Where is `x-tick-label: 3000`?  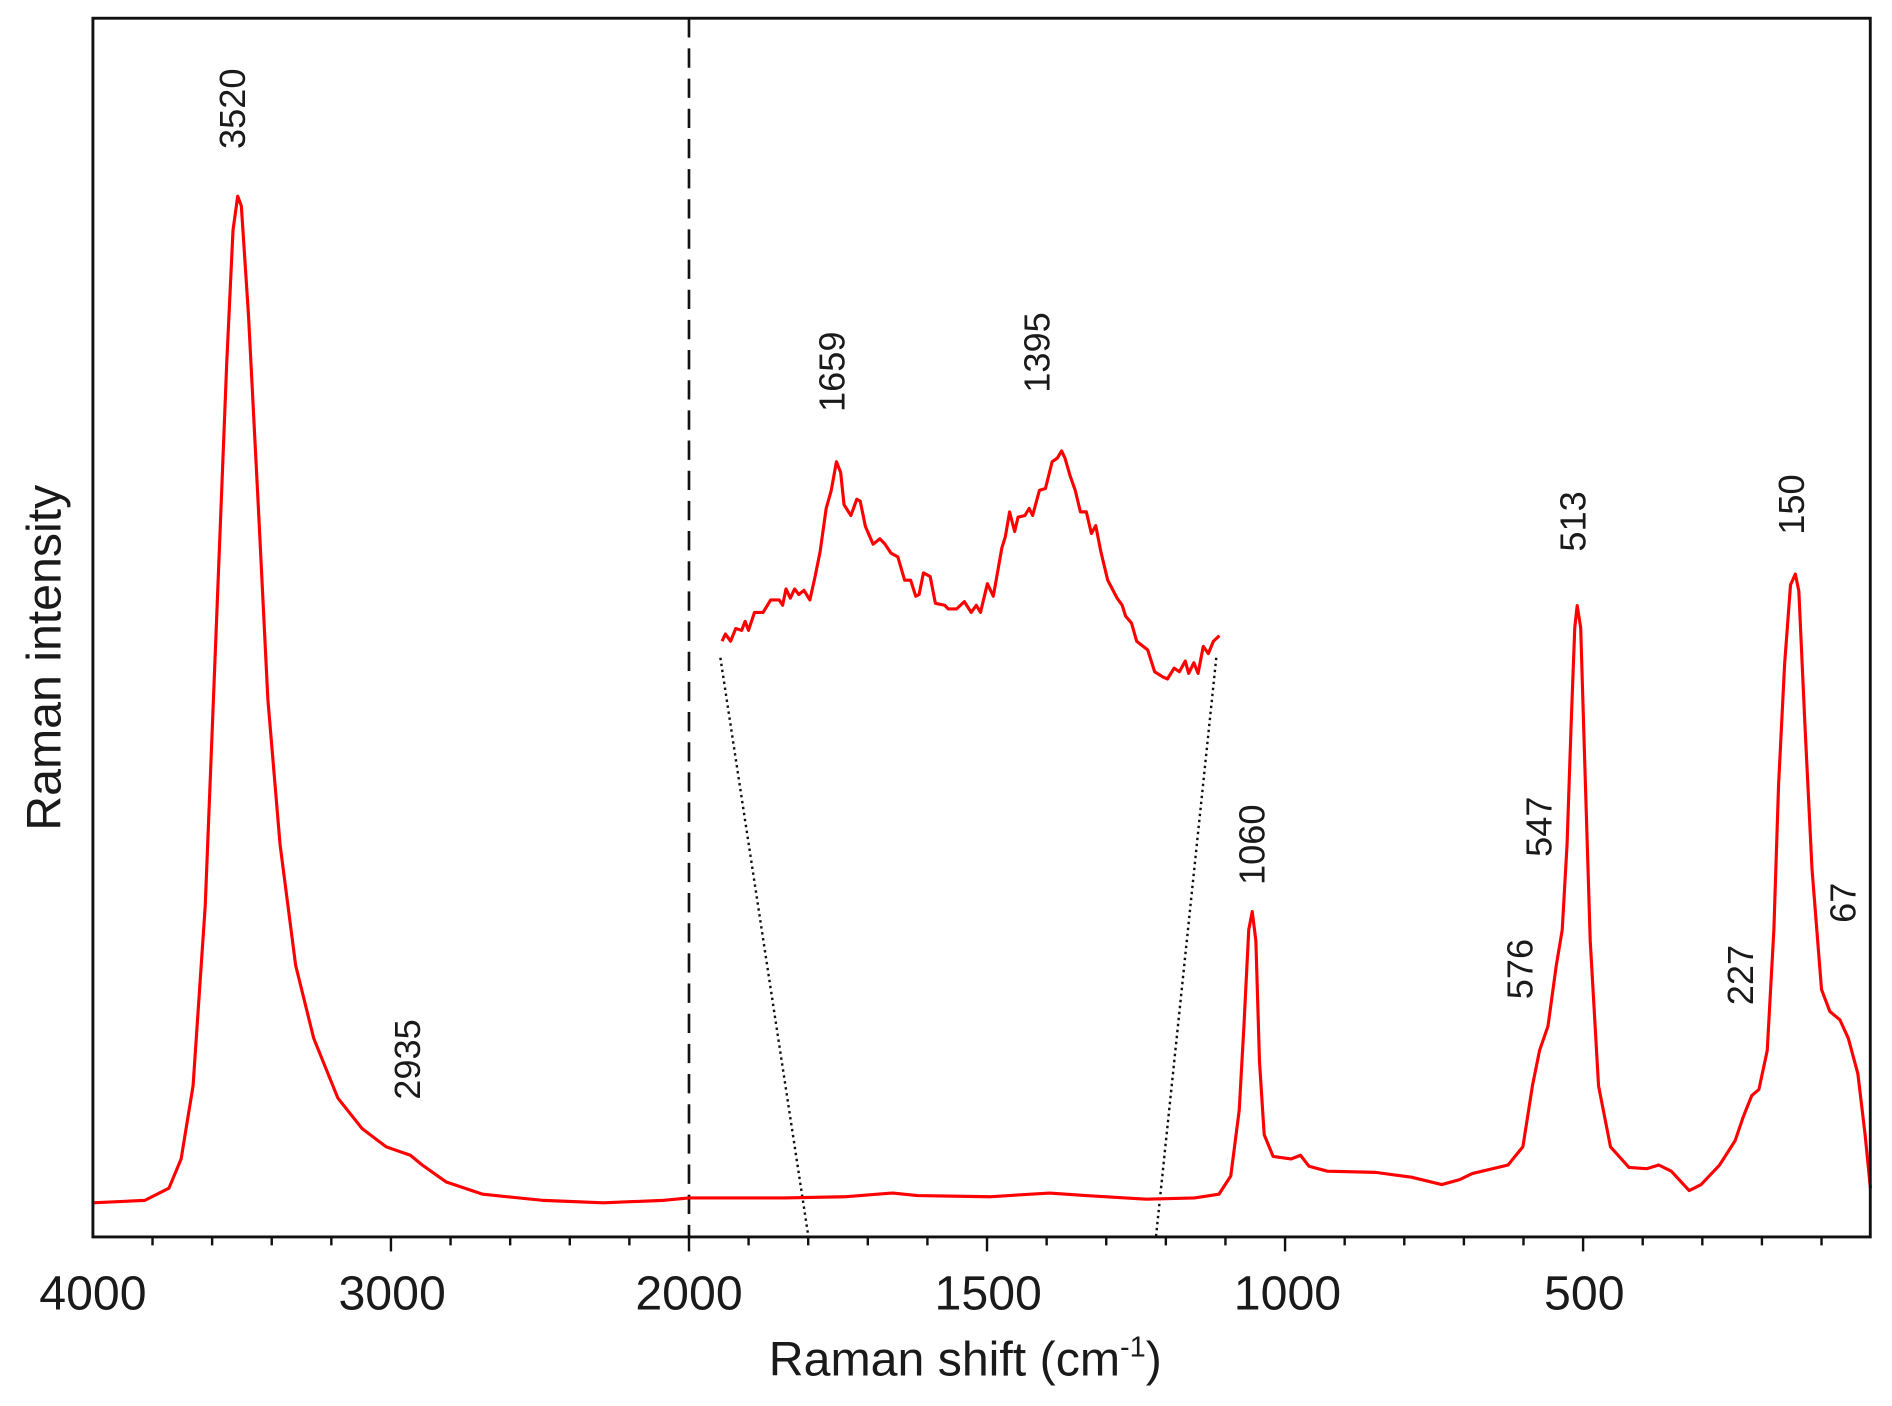
x-tick-label: 3000 is located at coordinates (391, 1293).